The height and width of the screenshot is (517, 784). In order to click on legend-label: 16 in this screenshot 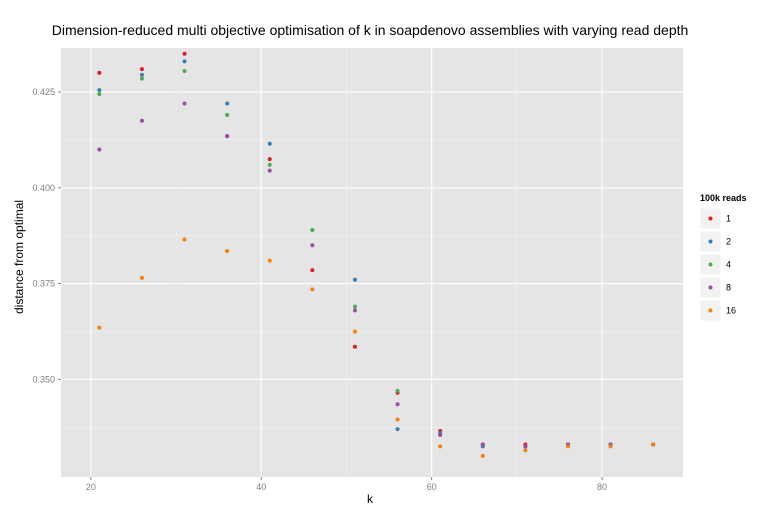, I will do `click(731, 311)`.